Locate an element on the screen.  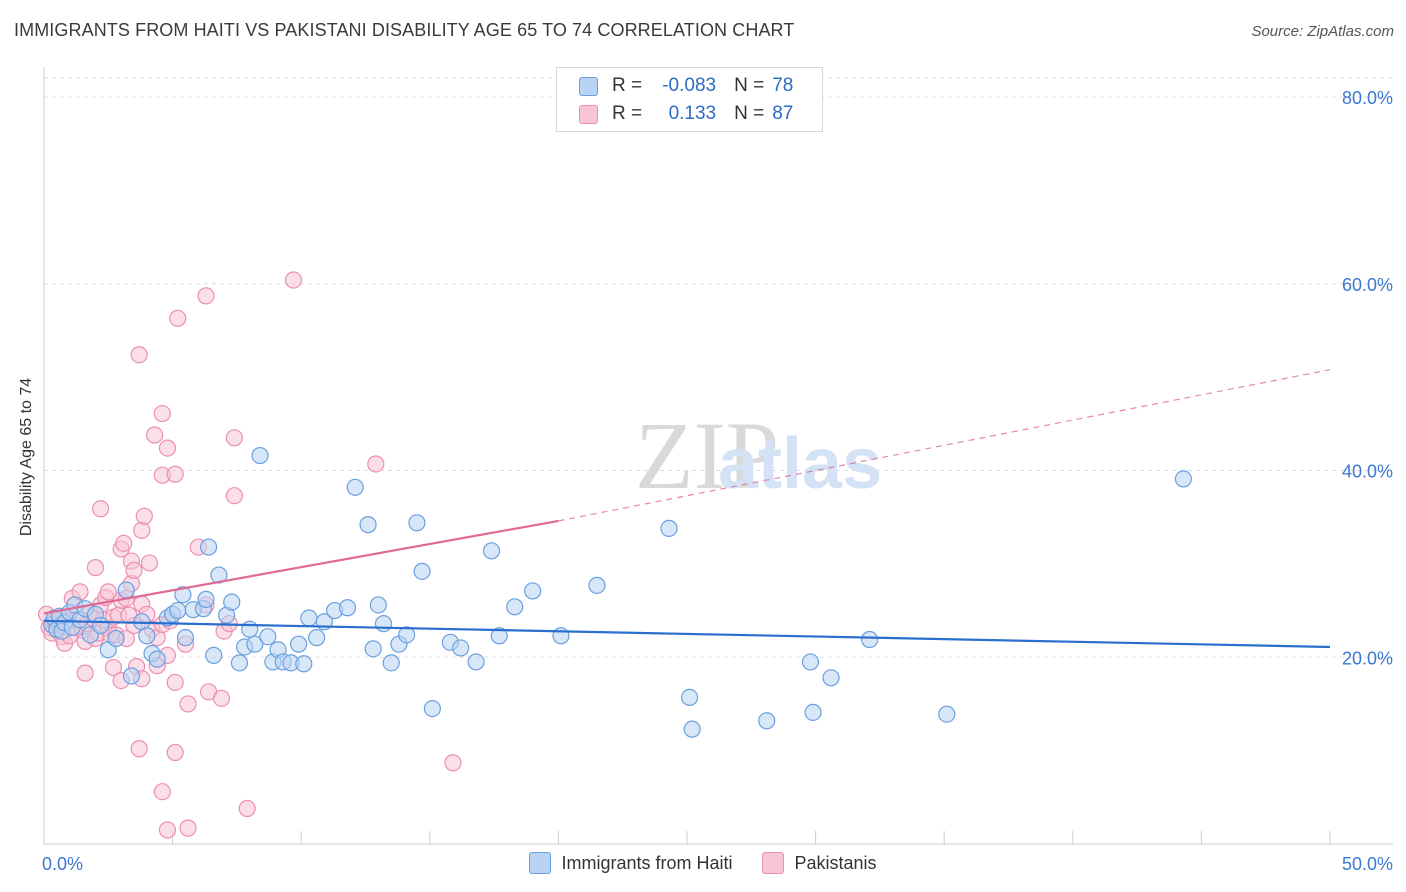
legend-item-pakistanis: Pakistanis is located at coordinates (819, 863).